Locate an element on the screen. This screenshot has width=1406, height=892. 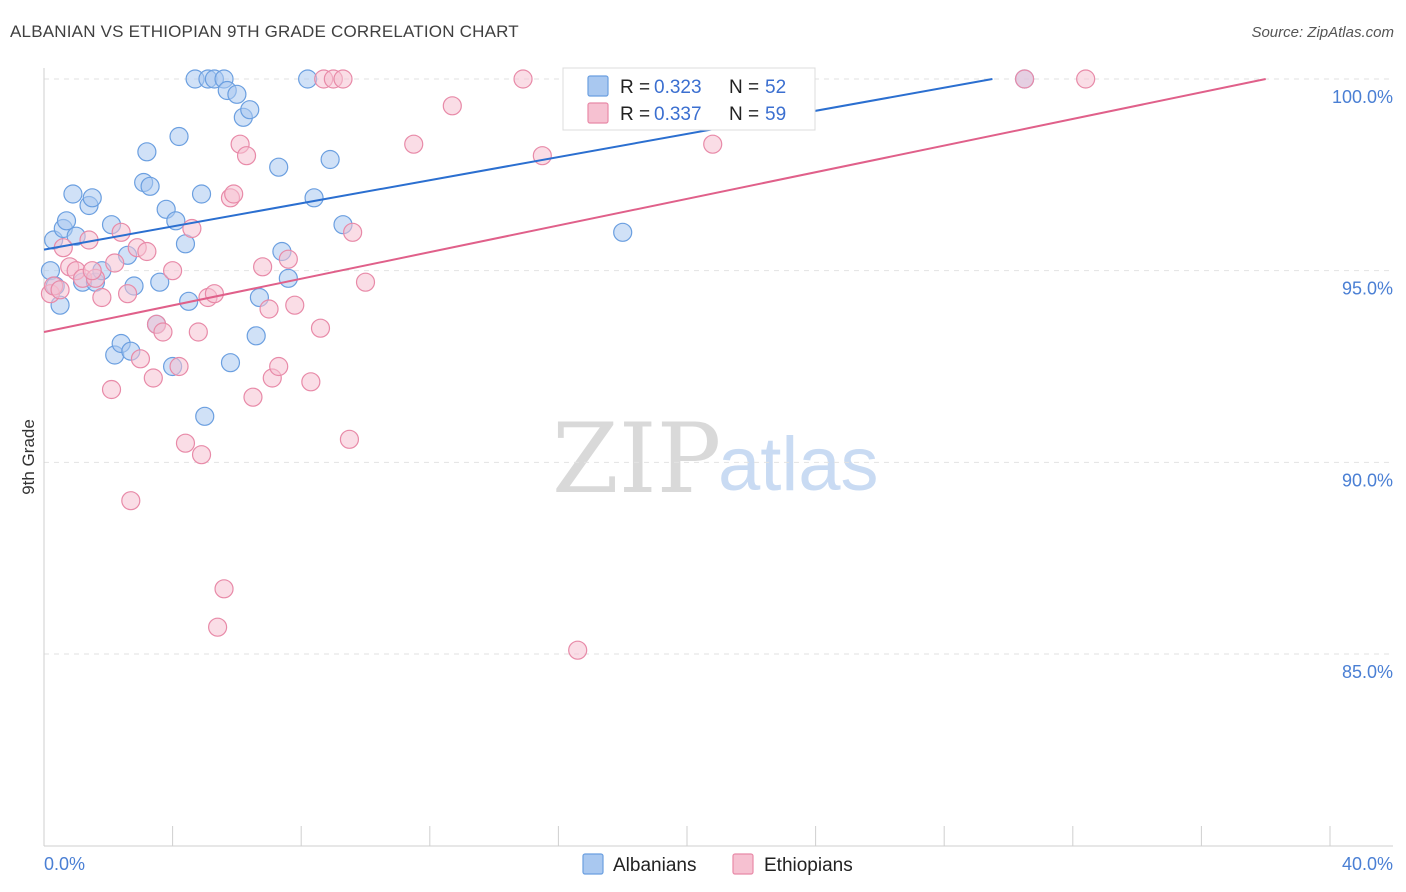
y-tick-labels: 100.0% 95.0% 90.0% 85.0% is located at coordinates (1362, 384).